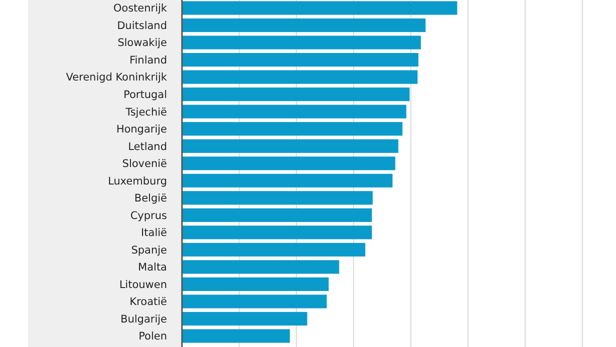 This screenshot has width=616, height=347. I want to click on y-tick-label: Cyprus, so click(148, 216).